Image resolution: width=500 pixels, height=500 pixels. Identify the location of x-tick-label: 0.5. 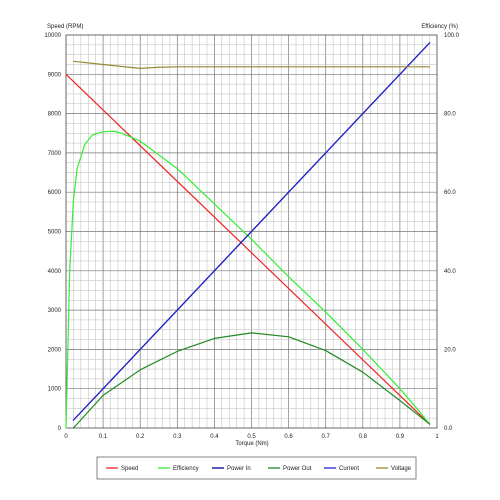
(251, 437).